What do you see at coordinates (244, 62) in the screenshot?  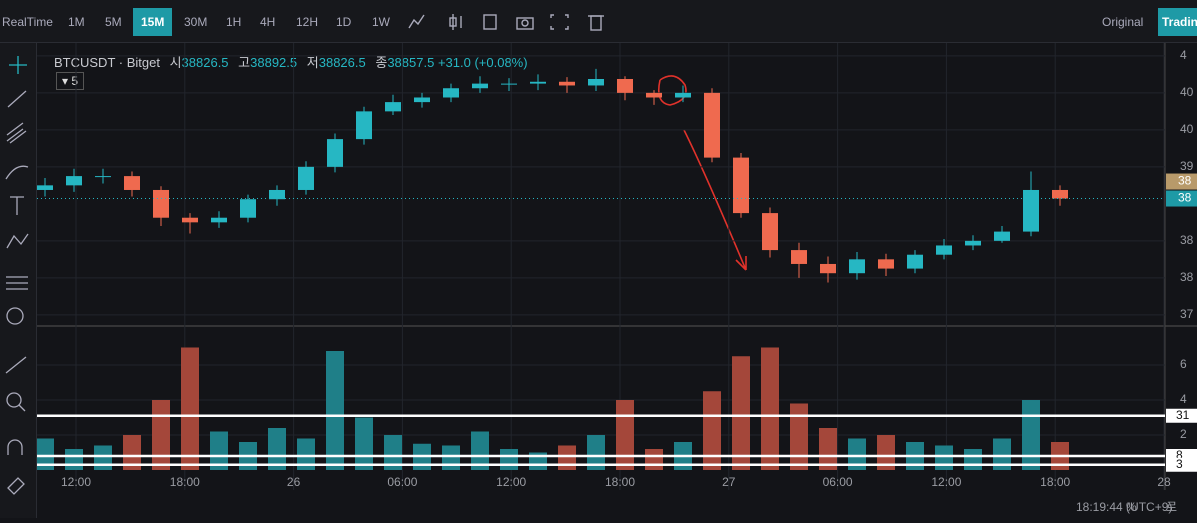 I see `label: 고` at bounding box center [244, 62].